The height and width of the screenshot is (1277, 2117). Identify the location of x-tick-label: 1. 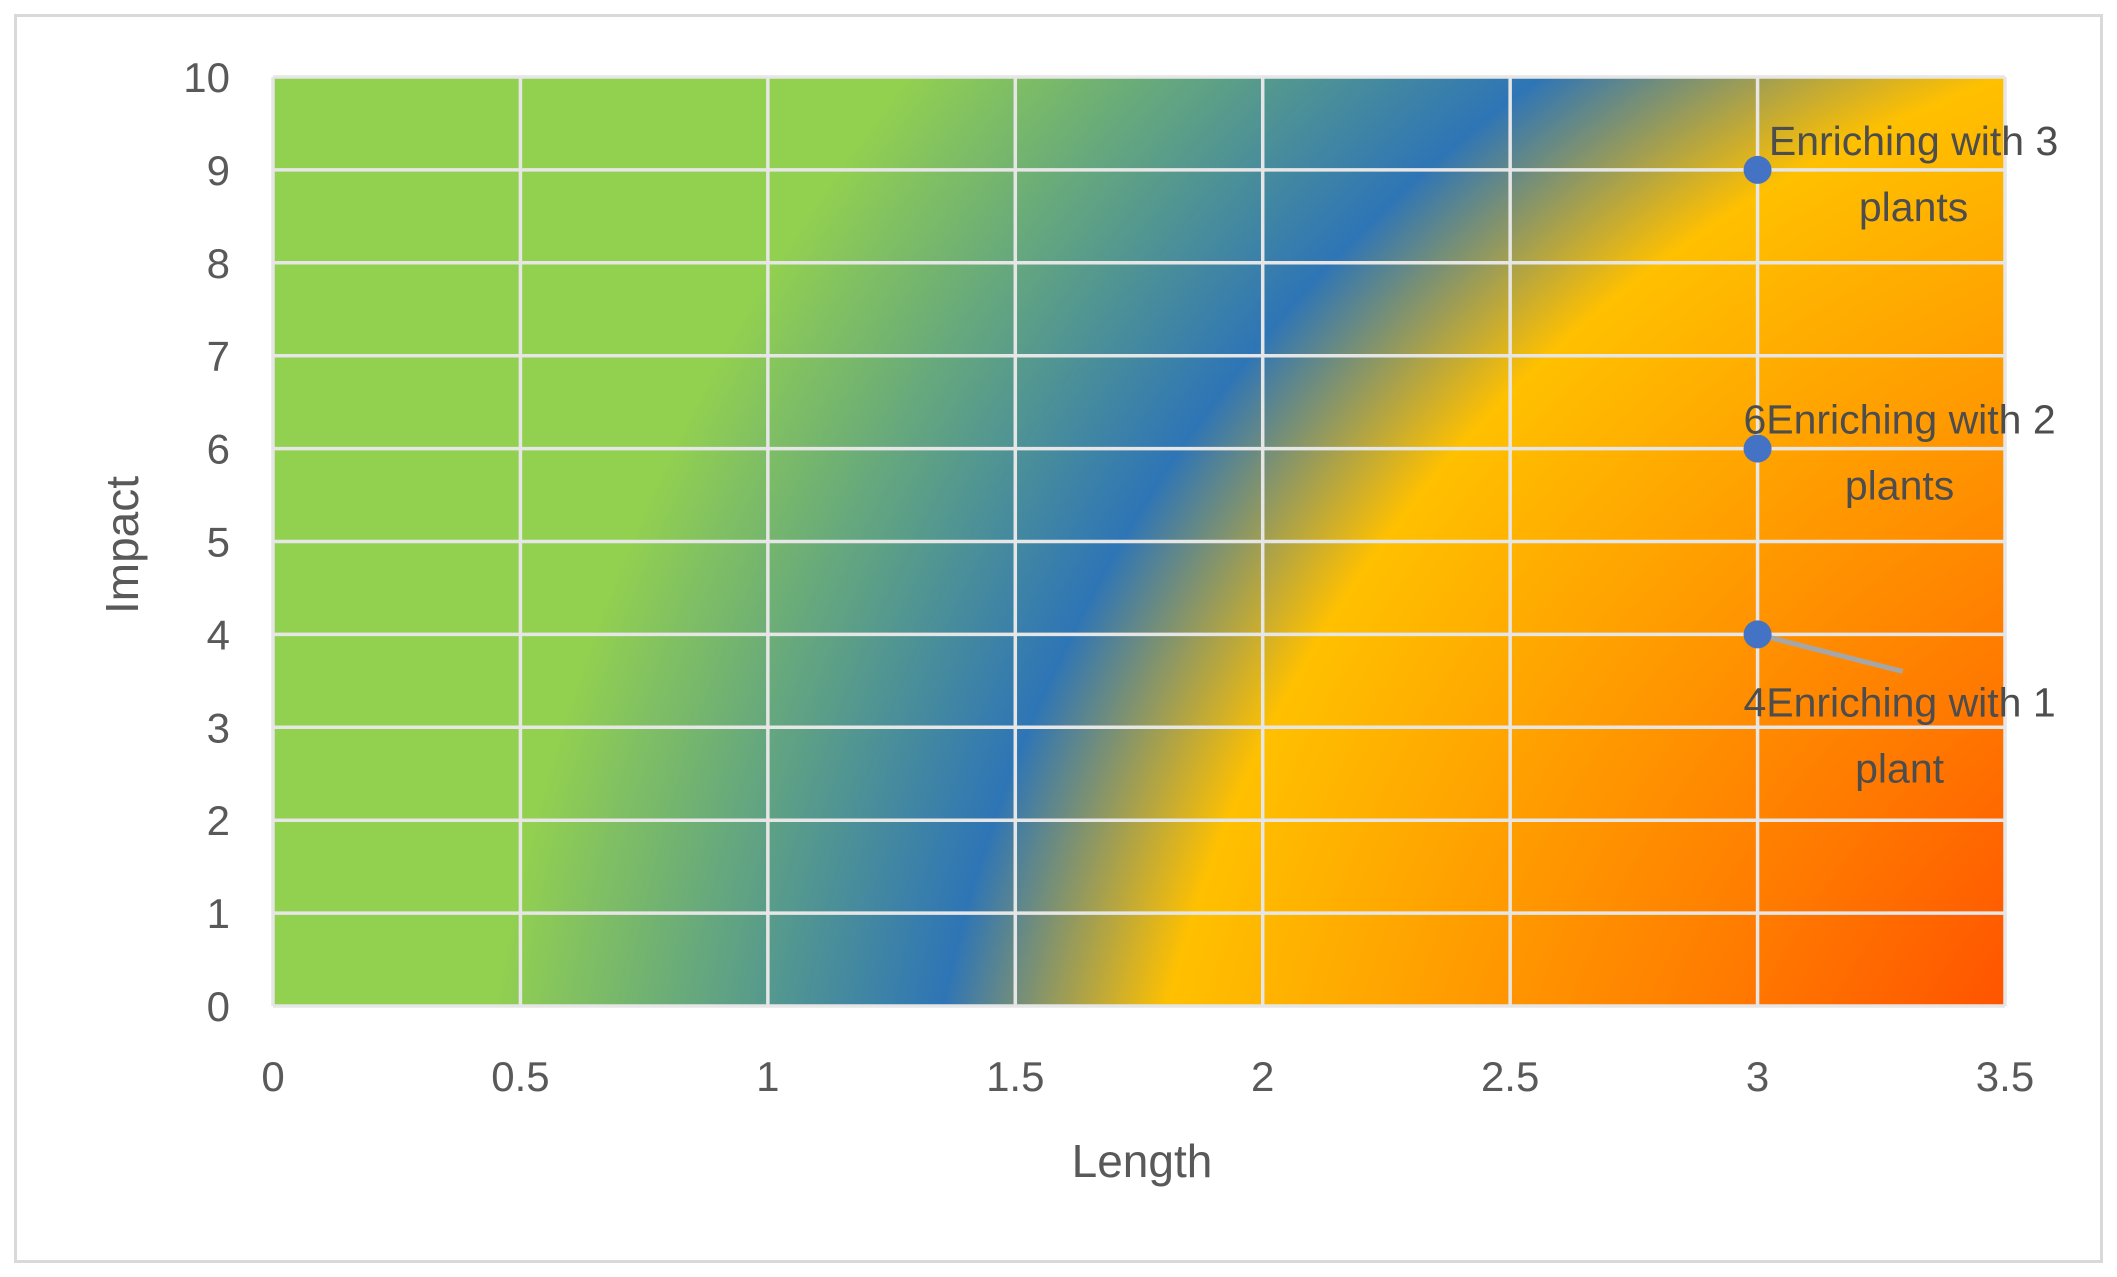
(767, 1076).